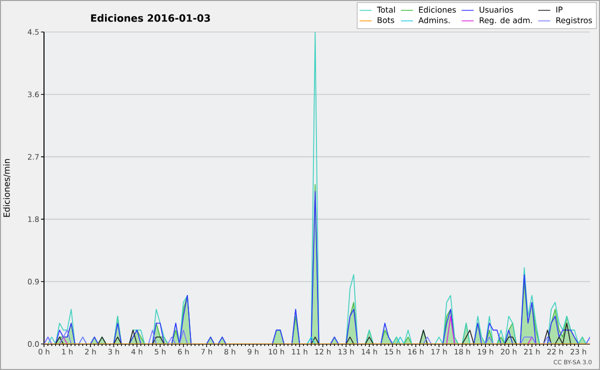 The image size is (600, 370). What do you see at coordinates (150, 18) in the screenshot?
I see `chart-title: Ediciones 2016-01-03` at bounding box center [150, 18].